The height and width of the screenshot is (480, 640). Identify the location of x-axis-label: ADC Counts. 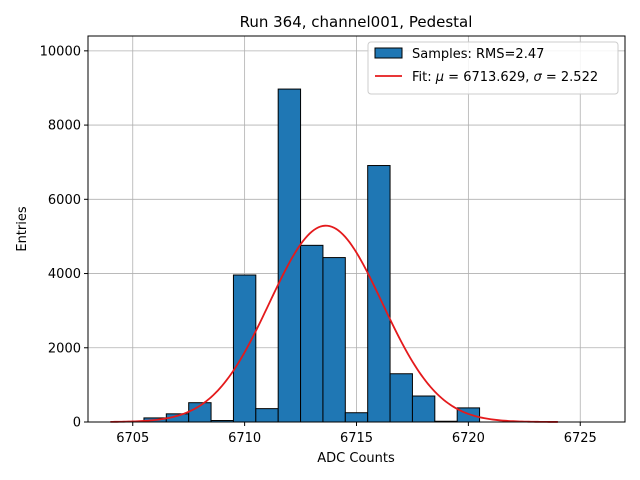
(356, 458).